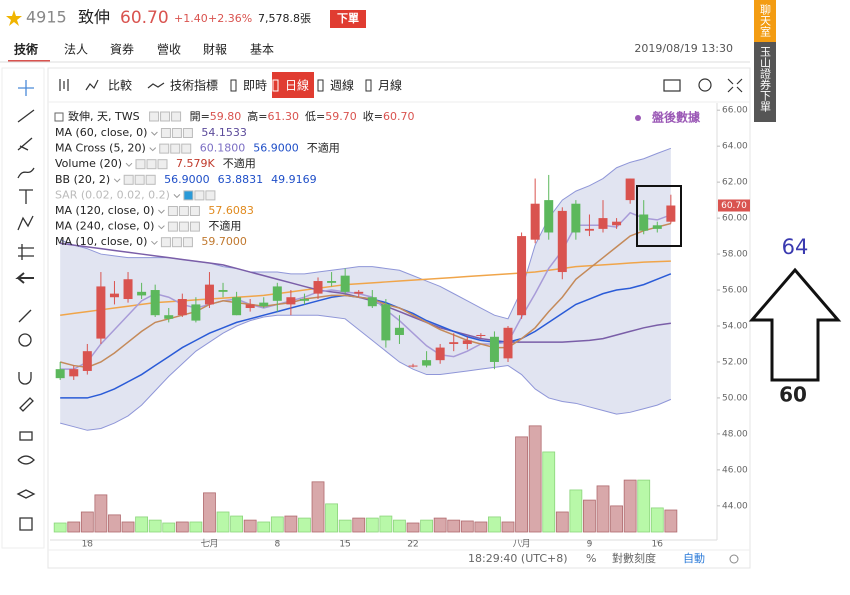  I want to click on order-button, so click(348, 19).